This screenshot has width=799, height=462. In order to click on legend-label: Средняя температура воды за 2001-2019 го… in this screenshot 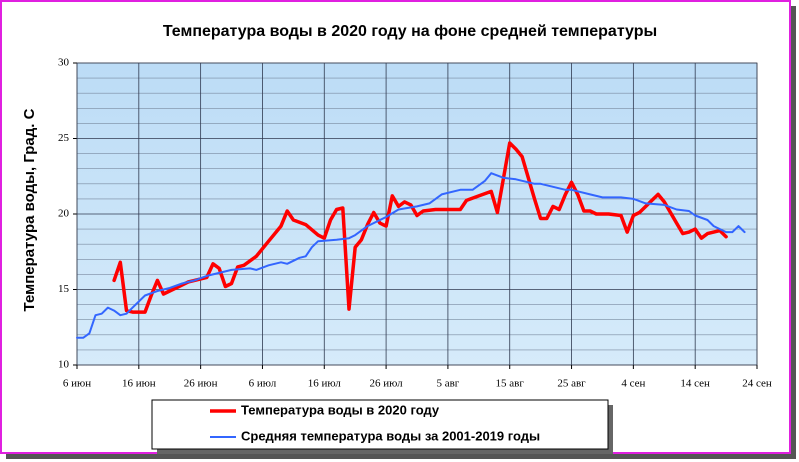, I will do `click(390, 435)`.